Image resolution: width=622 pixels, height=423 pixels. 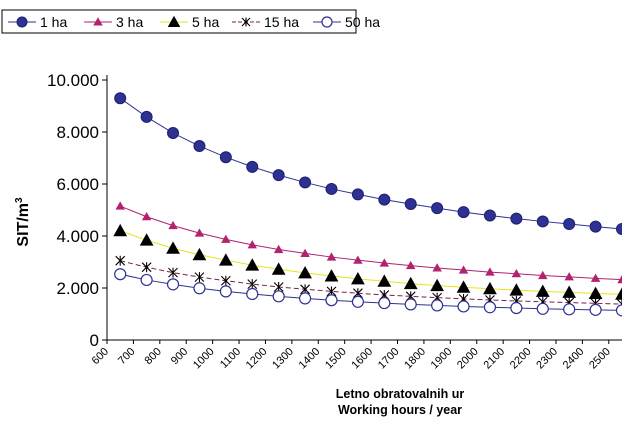 What do you see at coordinates (257, 359) in the screenshot?
I see `x-tick-label: 1200` at bounding box center [257, 359].